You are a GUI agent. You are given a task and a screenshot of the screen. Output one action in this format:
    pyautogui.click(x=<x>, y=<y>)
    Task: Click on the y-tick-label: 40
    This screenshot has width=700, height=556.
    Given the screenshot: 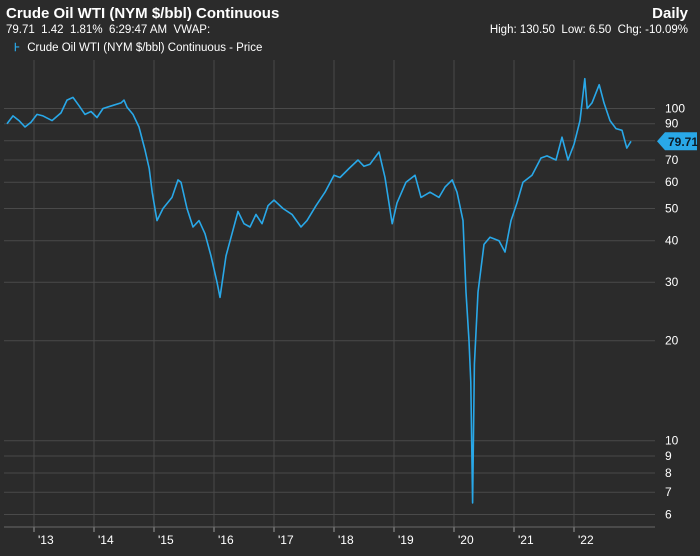 What is the action you would take?
    pyautogui.click(x=672, y=241)
    